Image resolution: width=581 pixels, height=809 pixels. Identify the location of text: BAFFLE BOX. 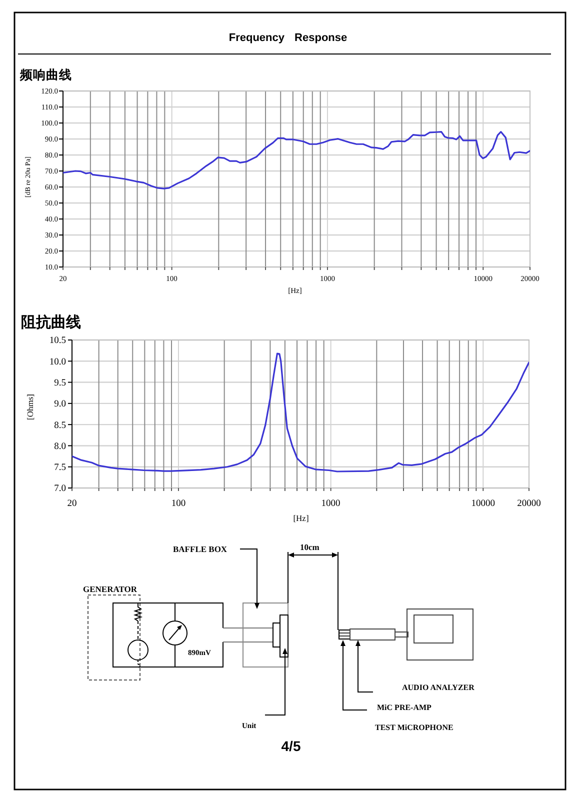
(200, 549).